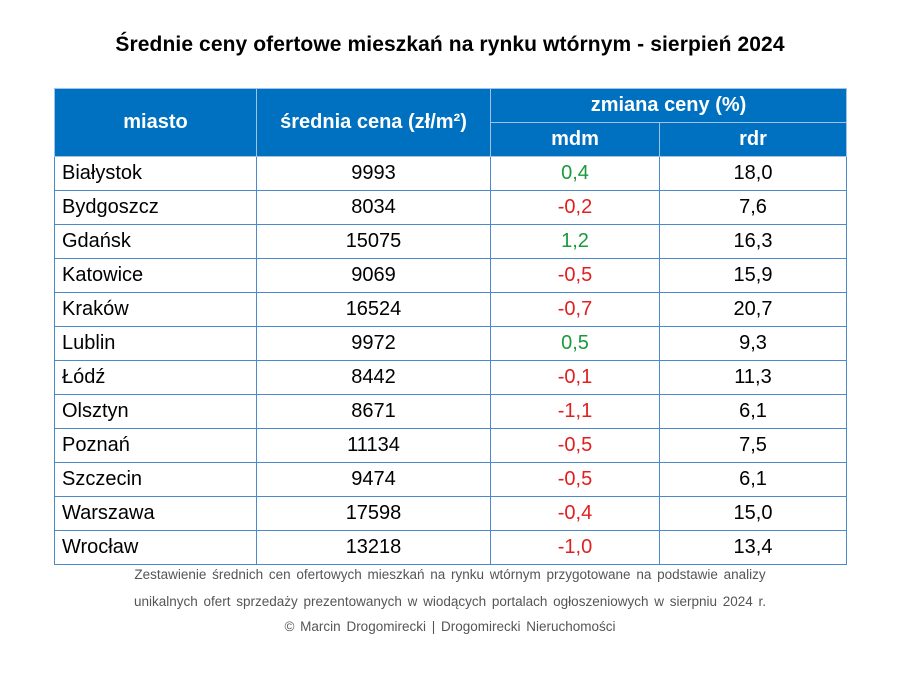 The width and height of the screenshot is (900, 680). I want to click on table-row: Lublin 9972 0,5 9,3, so click(451, 343).